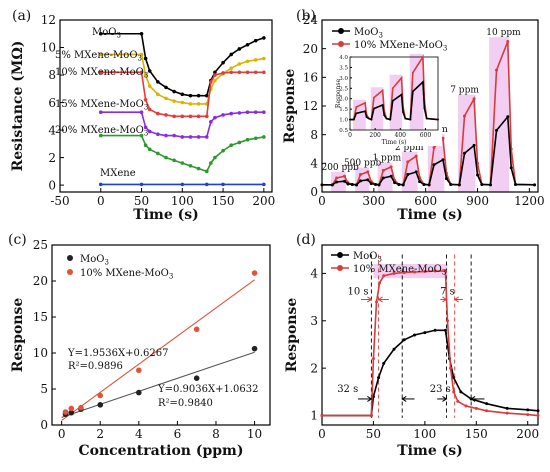  Describe the element at coordinates (464, 91) in the screenshot. I see `pulse-label: 7 ppm` at that location.